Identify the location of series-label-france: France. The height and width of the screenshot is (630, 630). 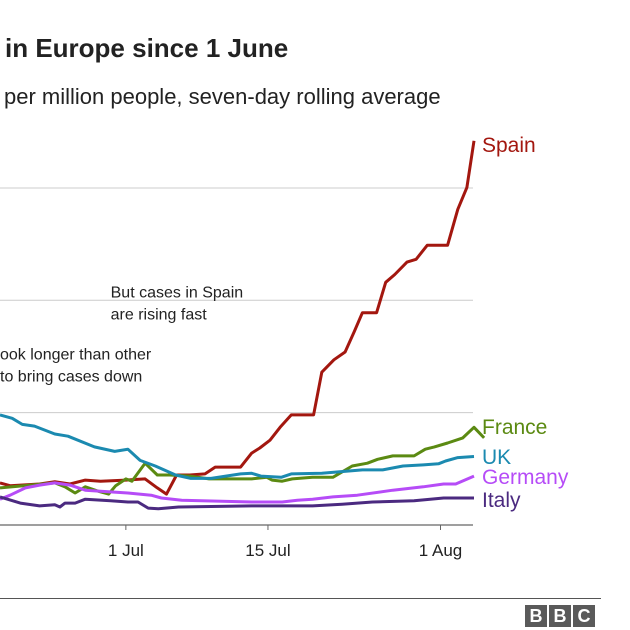
(514, 427).